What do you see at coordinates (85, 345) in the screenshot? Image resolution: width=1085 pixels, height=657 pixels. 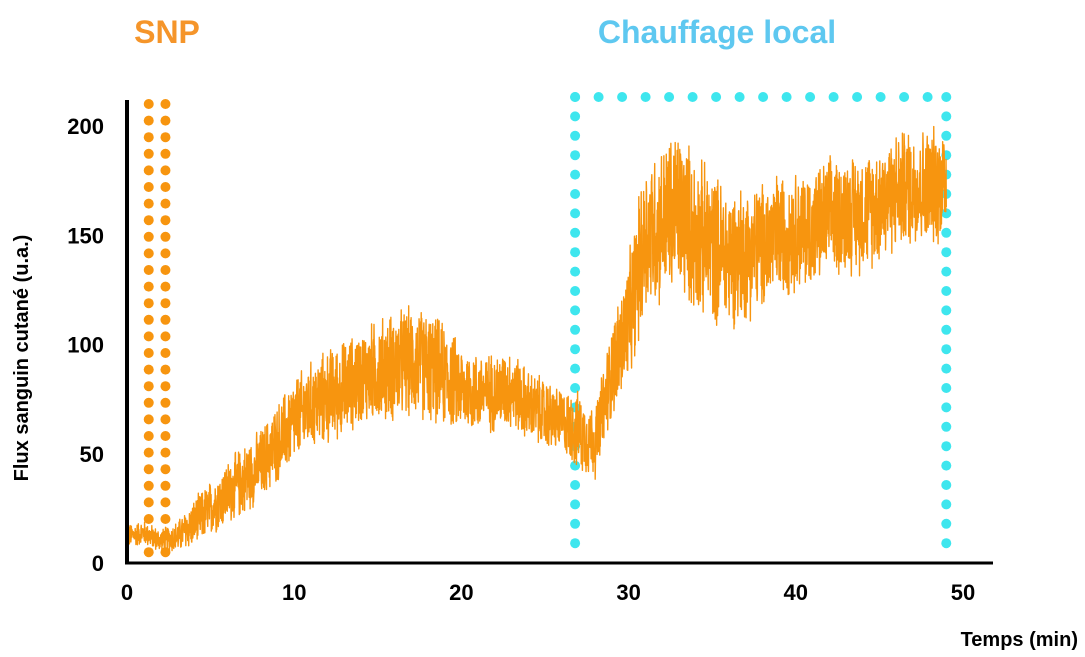 I see `y-tick-label: 100` at bounding box center [85, 345].